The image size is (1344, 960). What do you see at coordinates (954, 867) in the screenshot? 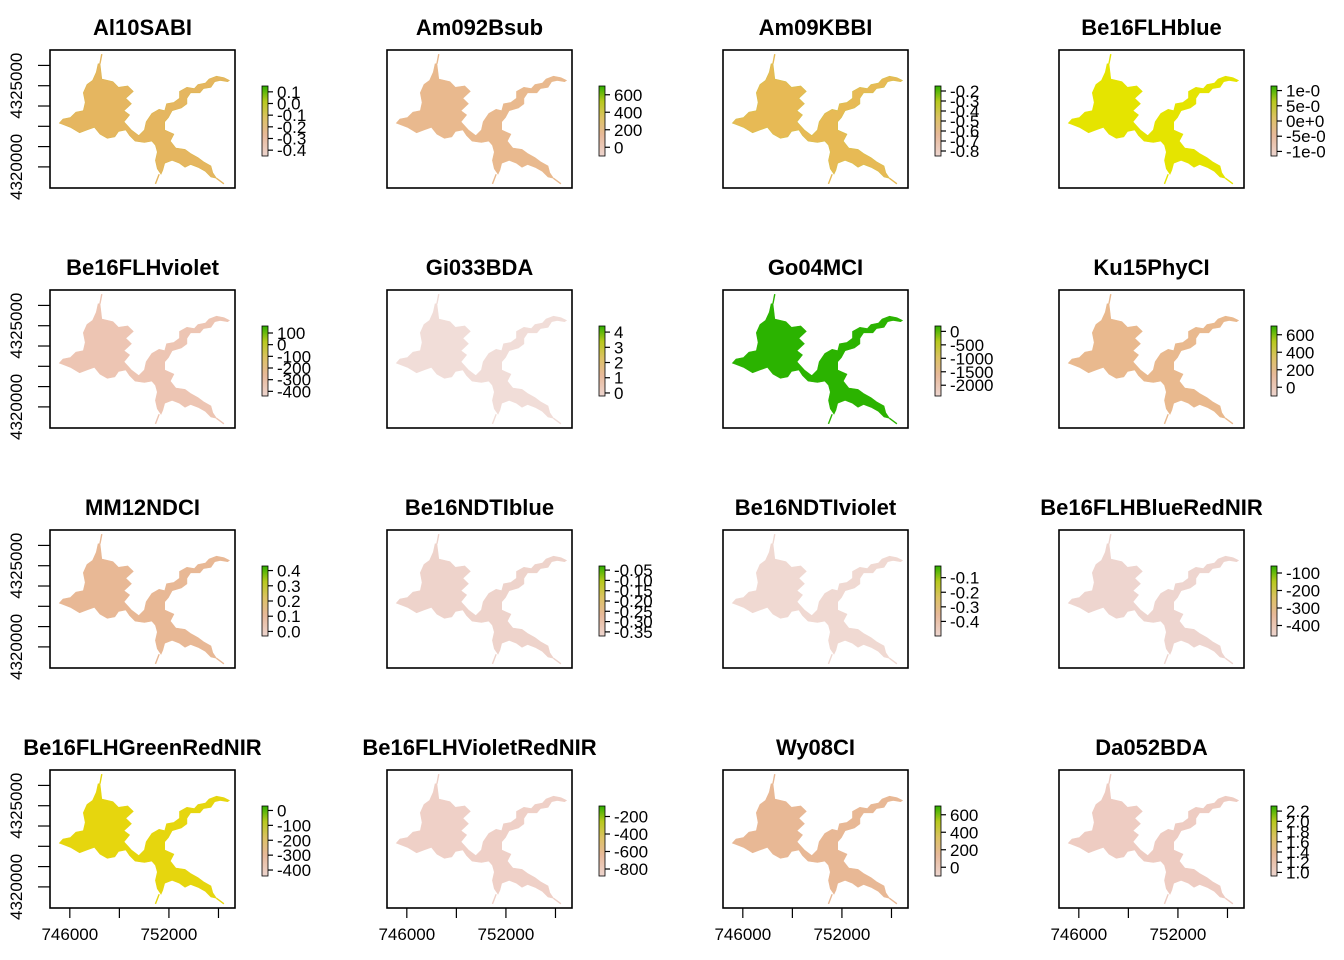
I see `colorbar-tick-label: 0` at bounding box center [954, 867].